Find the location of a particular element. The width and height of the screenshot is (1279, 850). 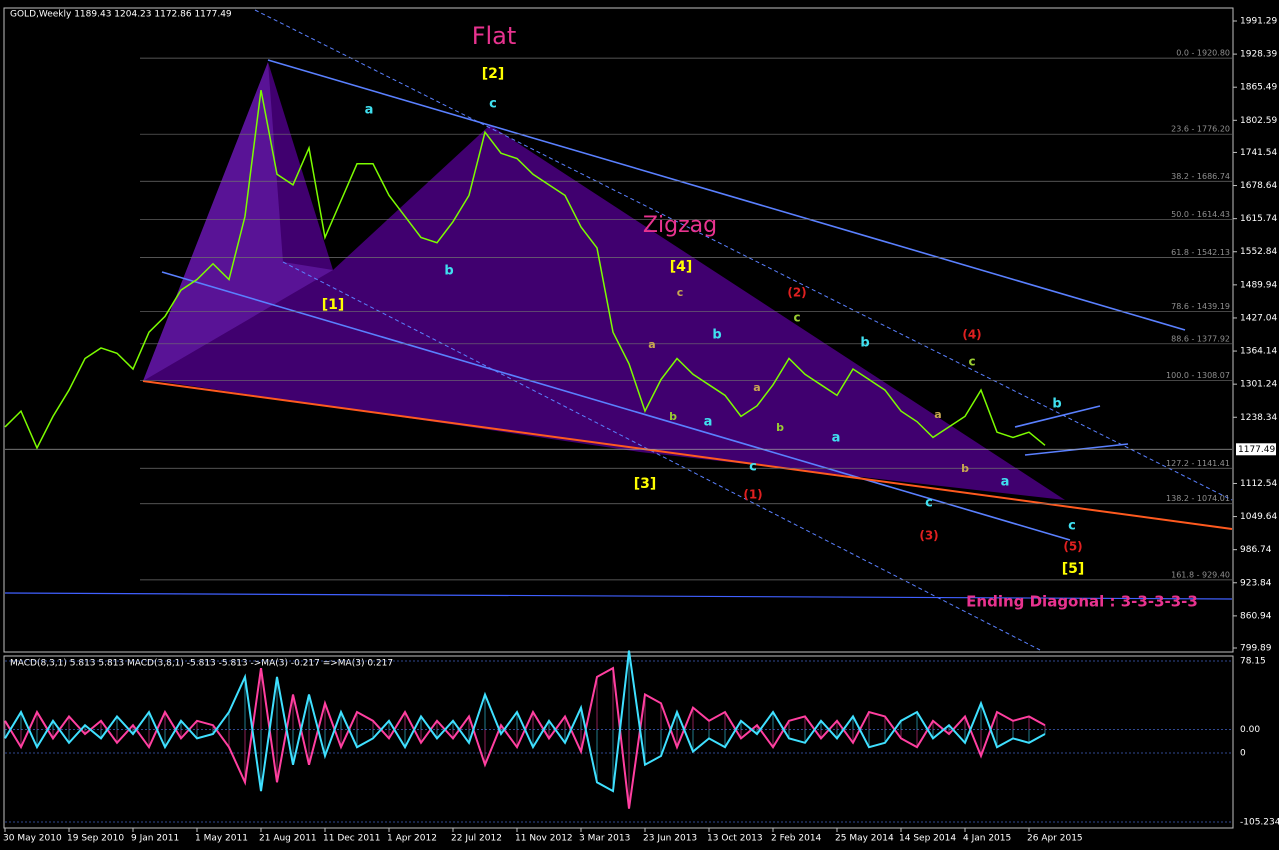

y-tick-label: 799.89 is located at coordinates (1256, 649).